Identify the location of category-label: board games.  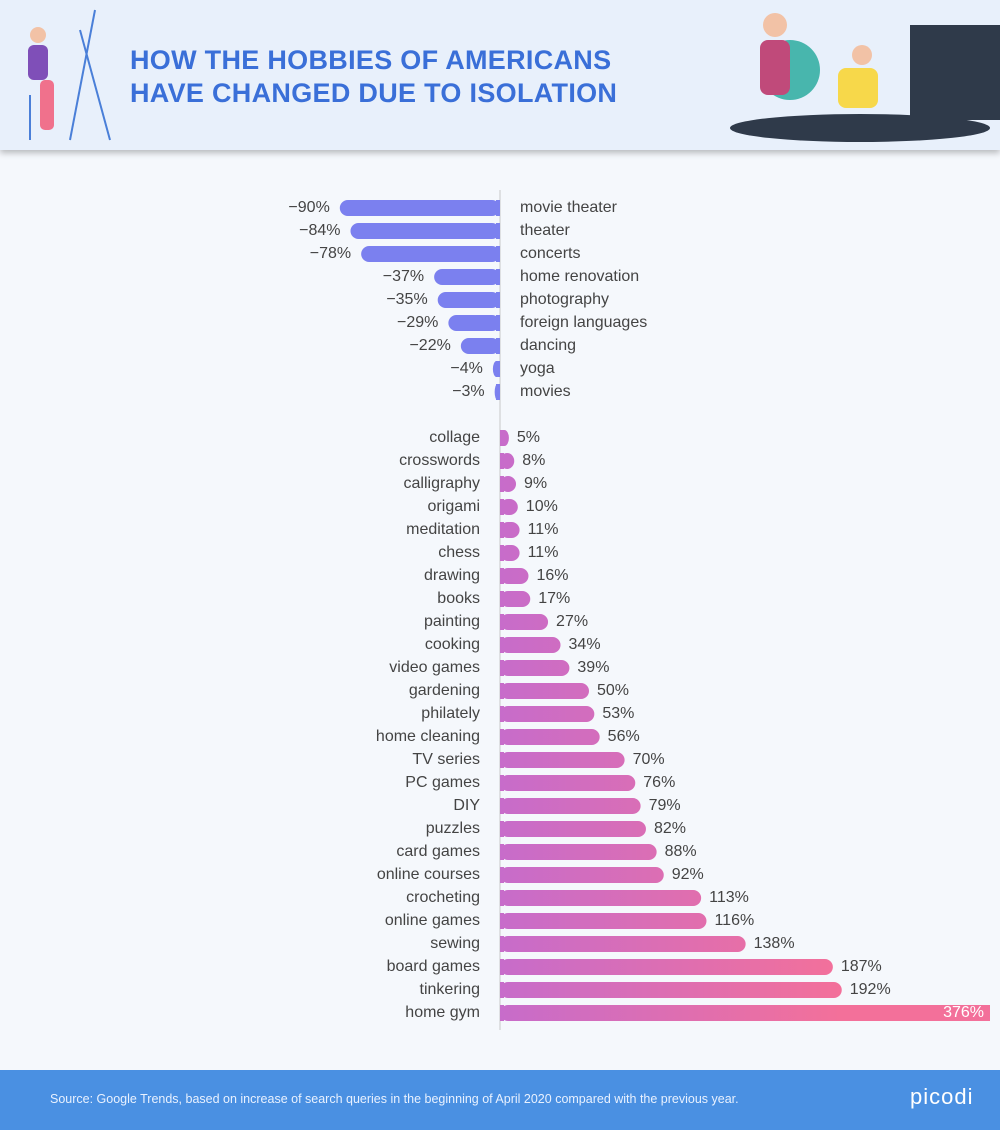
(433, 966).